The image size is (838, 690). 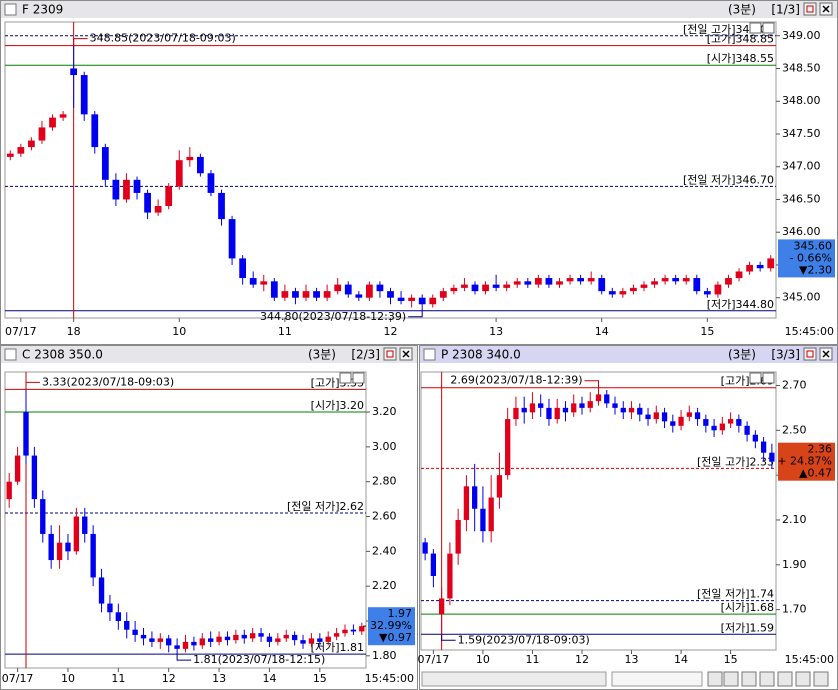 I want to click on title-bar, so click(x=419, y=9).